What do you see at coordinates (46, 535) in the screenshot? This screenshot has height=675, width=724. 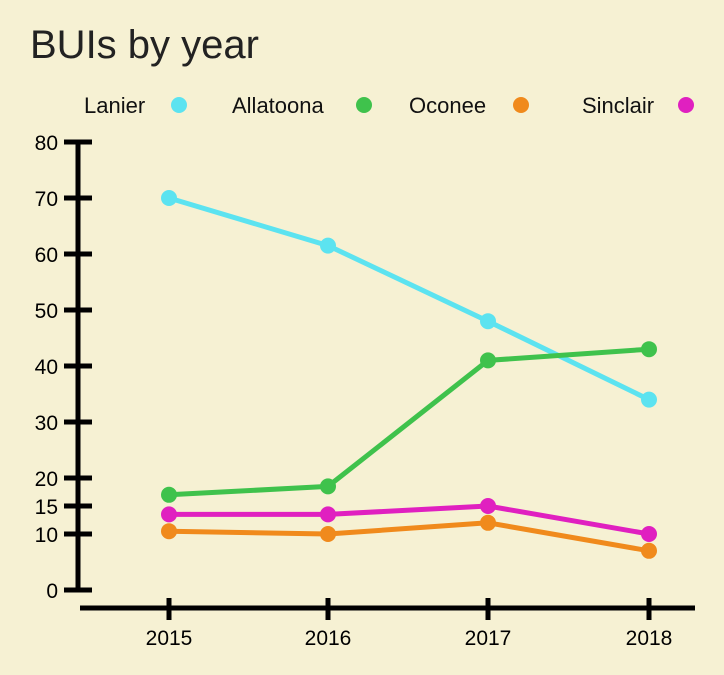 I see `y-tick-label: 10` at bounding box center [46, 535].